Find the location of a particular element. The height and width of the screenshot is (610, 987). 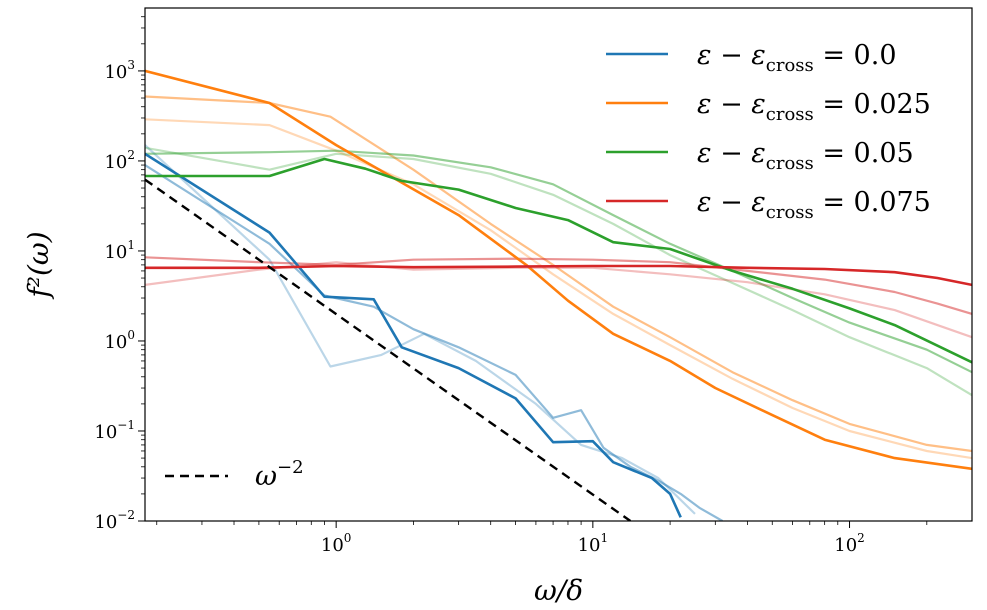

reference-line-legend: ω−2 is located at coordinates (234, 474).